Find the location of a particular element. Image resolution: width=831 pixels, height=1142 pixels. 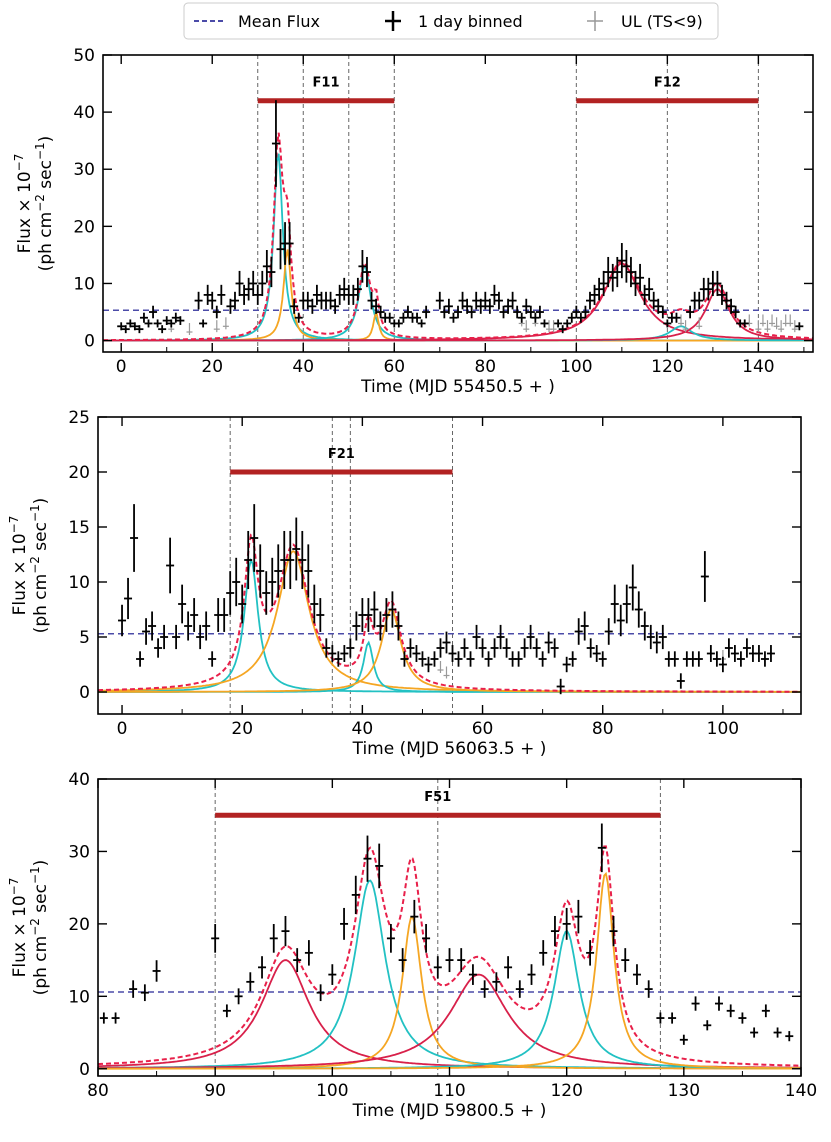

x-tick-label: 100 is located at coordinates (576, 367).